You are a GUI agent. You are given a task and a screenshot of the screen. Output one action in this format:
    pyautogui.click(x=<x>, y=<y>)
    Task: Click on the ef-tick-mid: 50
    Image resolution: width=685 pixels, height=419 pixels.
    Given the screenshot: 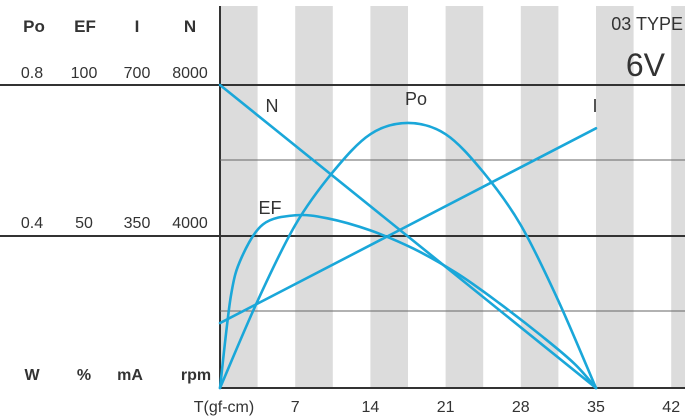 What is the action you would take?
    pyautogui.click(x=84, y=223)
    